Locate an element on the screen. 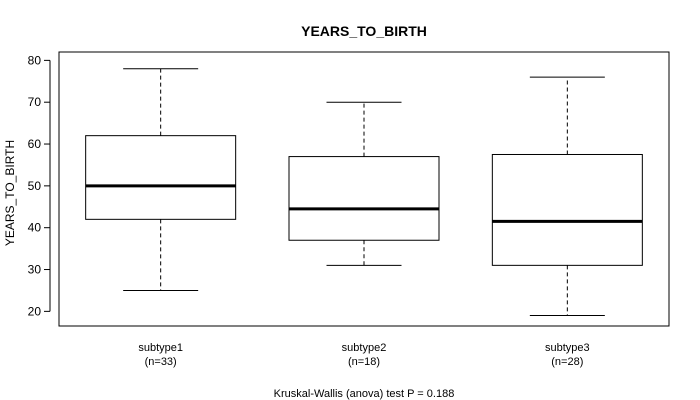 This screenshot has height=400, width=700. category-count-label: (n=18) is located at coordinates (364, 362).